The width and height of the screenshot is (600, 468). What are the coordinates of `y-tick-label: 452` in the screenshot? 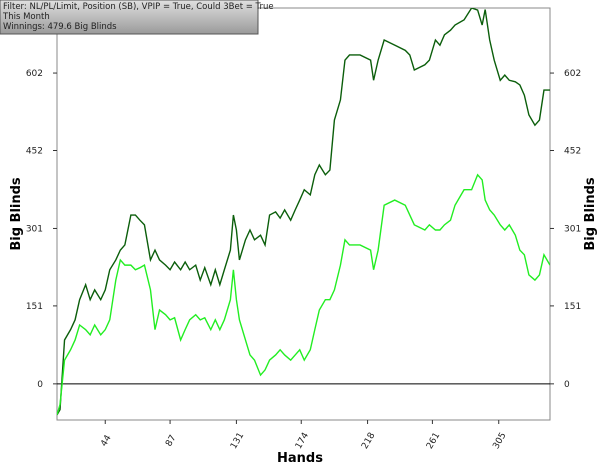 It's located at (34, 151).